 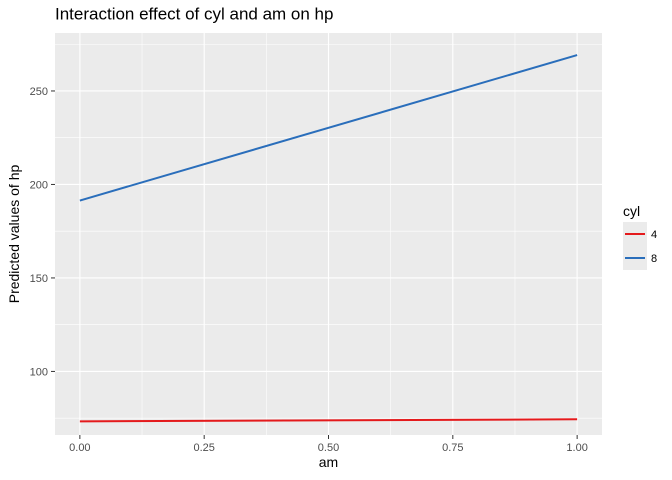 I want to click on y-tick-label: 250, so click(x=39, y=92).